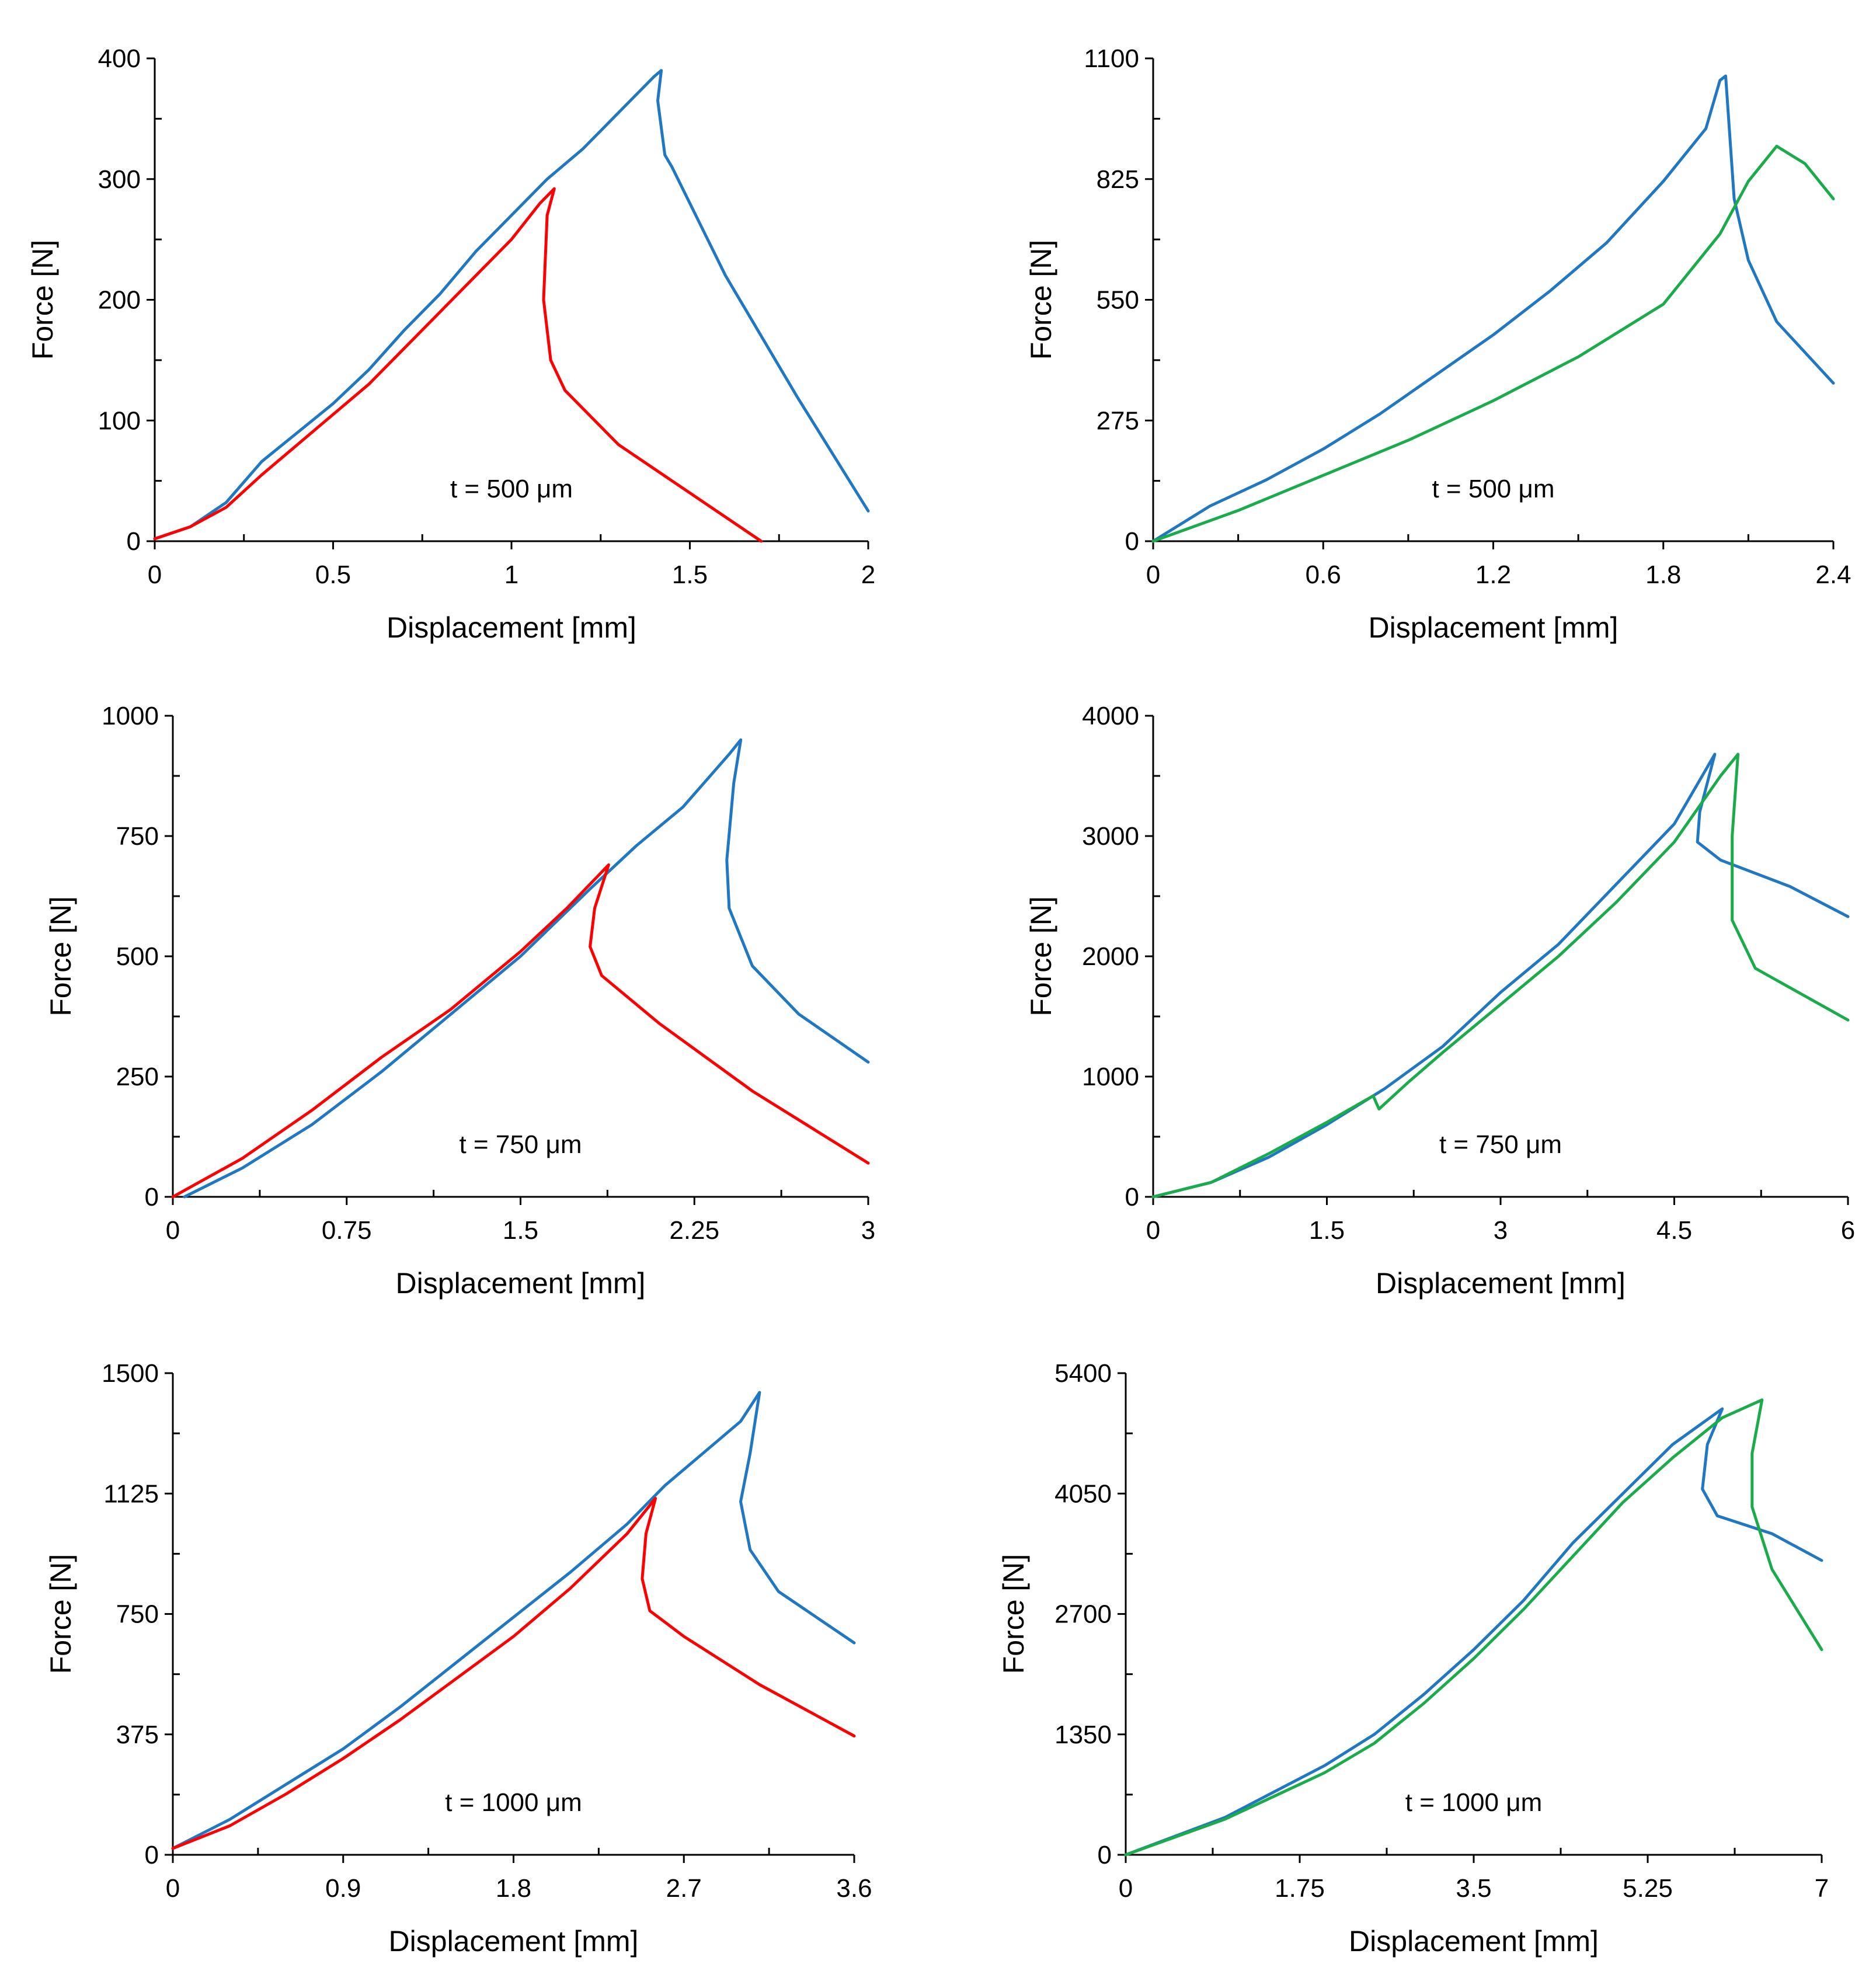  What do you see at coordinates (1674, 1230) in the screenshot?
I see `x-tick-label: 4.5` at bounding box center [1674, 1230].